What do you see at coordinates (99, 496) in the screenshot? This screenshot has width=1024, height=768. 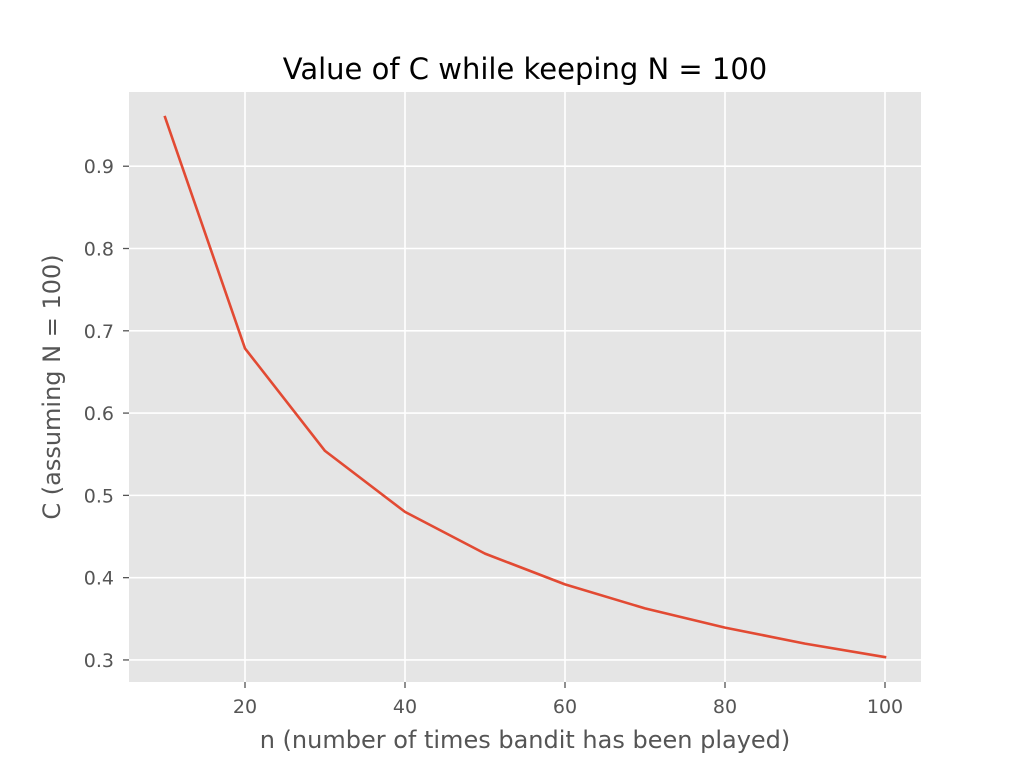 I see `y-tick-label: 0.5` at bounding box center [99, 496].